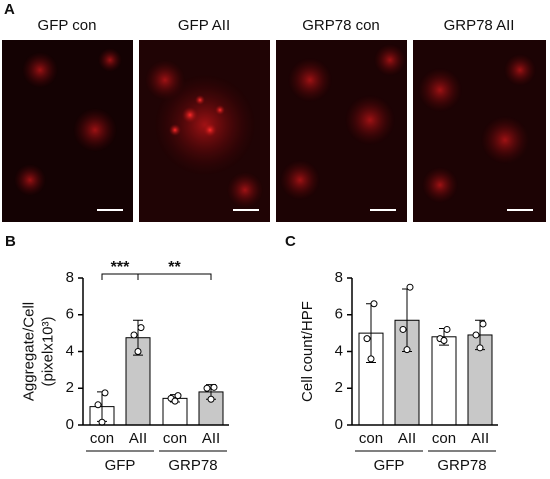 This screenshot has height=479, width=550. What do you see at coordinates (120, 267) in the screenshot?
I see `significance-label: ***` at bounding box center [120, 267].